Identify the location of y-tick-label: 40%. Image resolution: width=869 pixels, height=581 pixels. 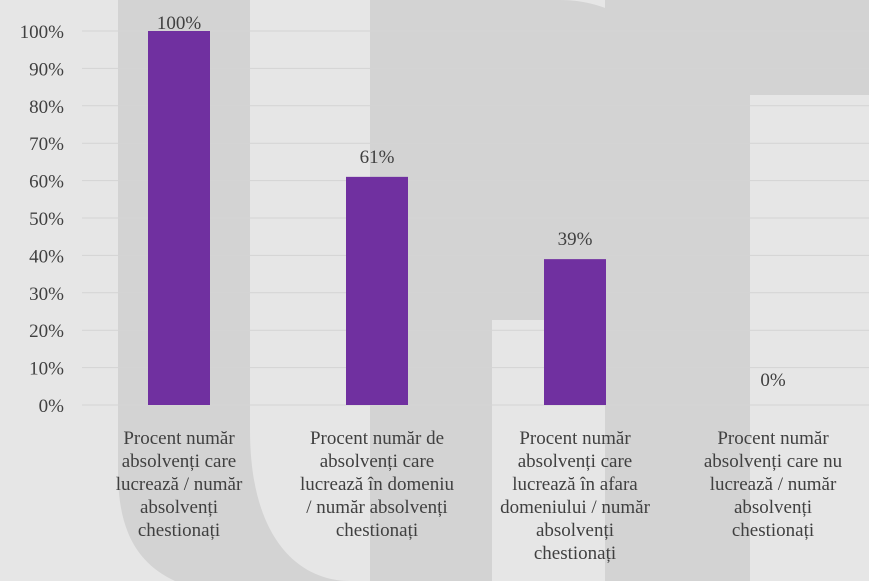
(46, 256).